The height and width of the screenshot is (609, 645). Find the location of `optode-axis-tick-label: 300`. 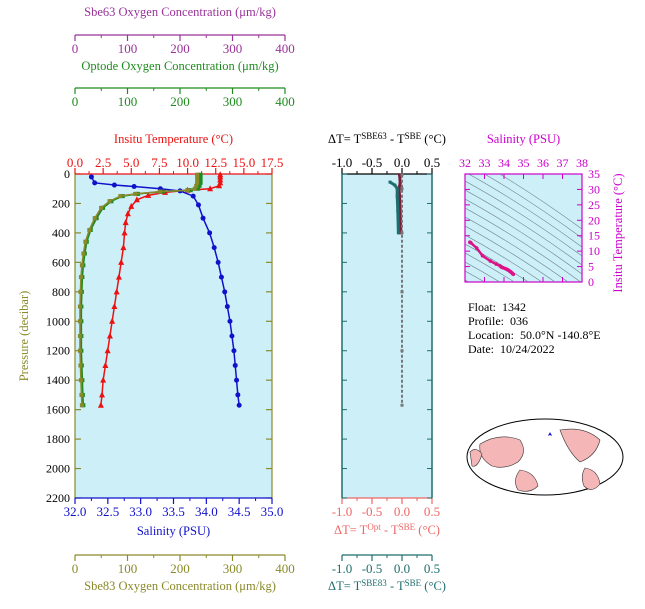

optode-axis-tick-label: 300 is located at coordinates (233, 101).